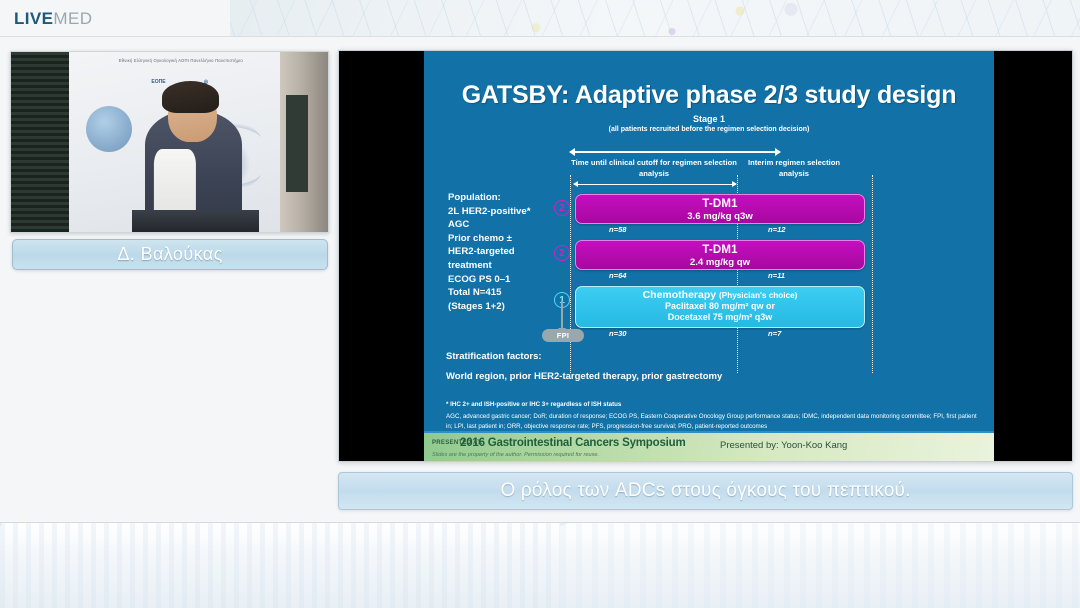 The height and width of the screenshot is (608, 1080). What do you see at coordinates (720, 262) in the screenshot?
I see `arm-2-dose: 2.4 mg/kg qw` at bounding box center [720, 262].